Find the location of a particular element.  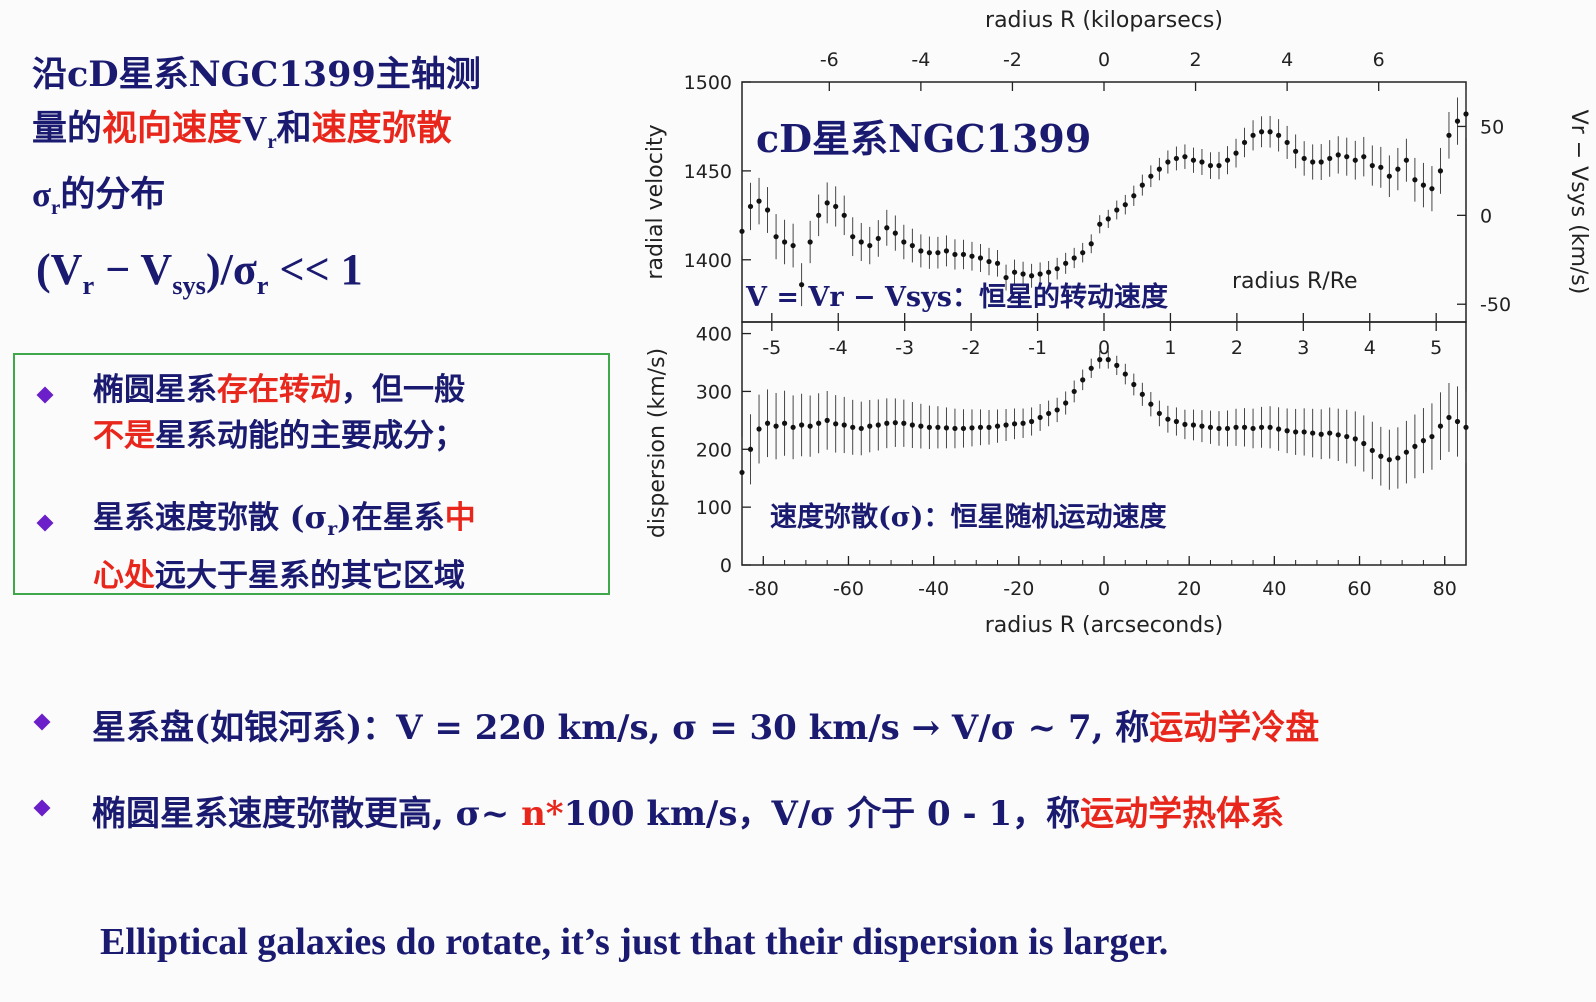

bottom-b-n: n* is located at coordinates (542, 814).